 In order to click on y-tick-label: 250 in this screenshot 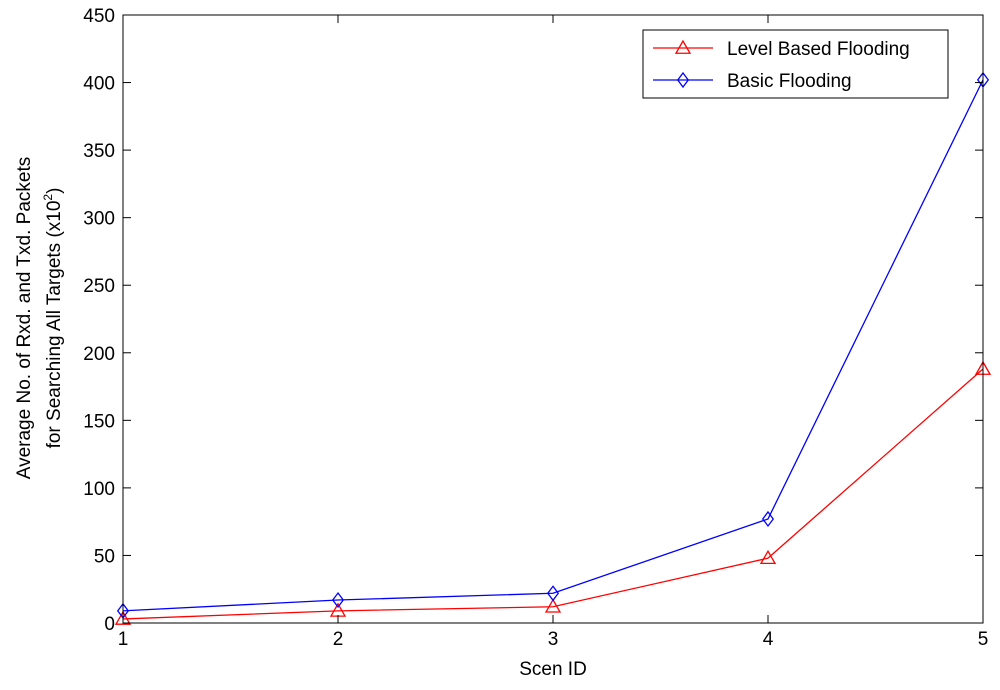, I will do `click(99, 286)`.